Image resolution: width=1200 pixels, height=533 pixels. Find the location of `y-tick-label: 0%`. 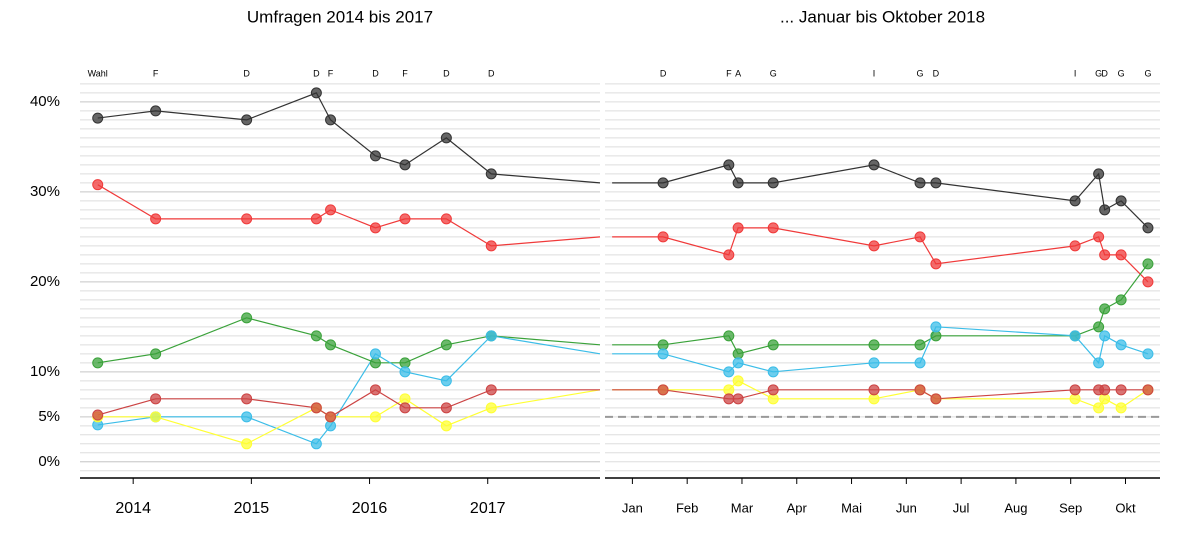

y-tick-label: 0% is located at coordinates (49, 461).